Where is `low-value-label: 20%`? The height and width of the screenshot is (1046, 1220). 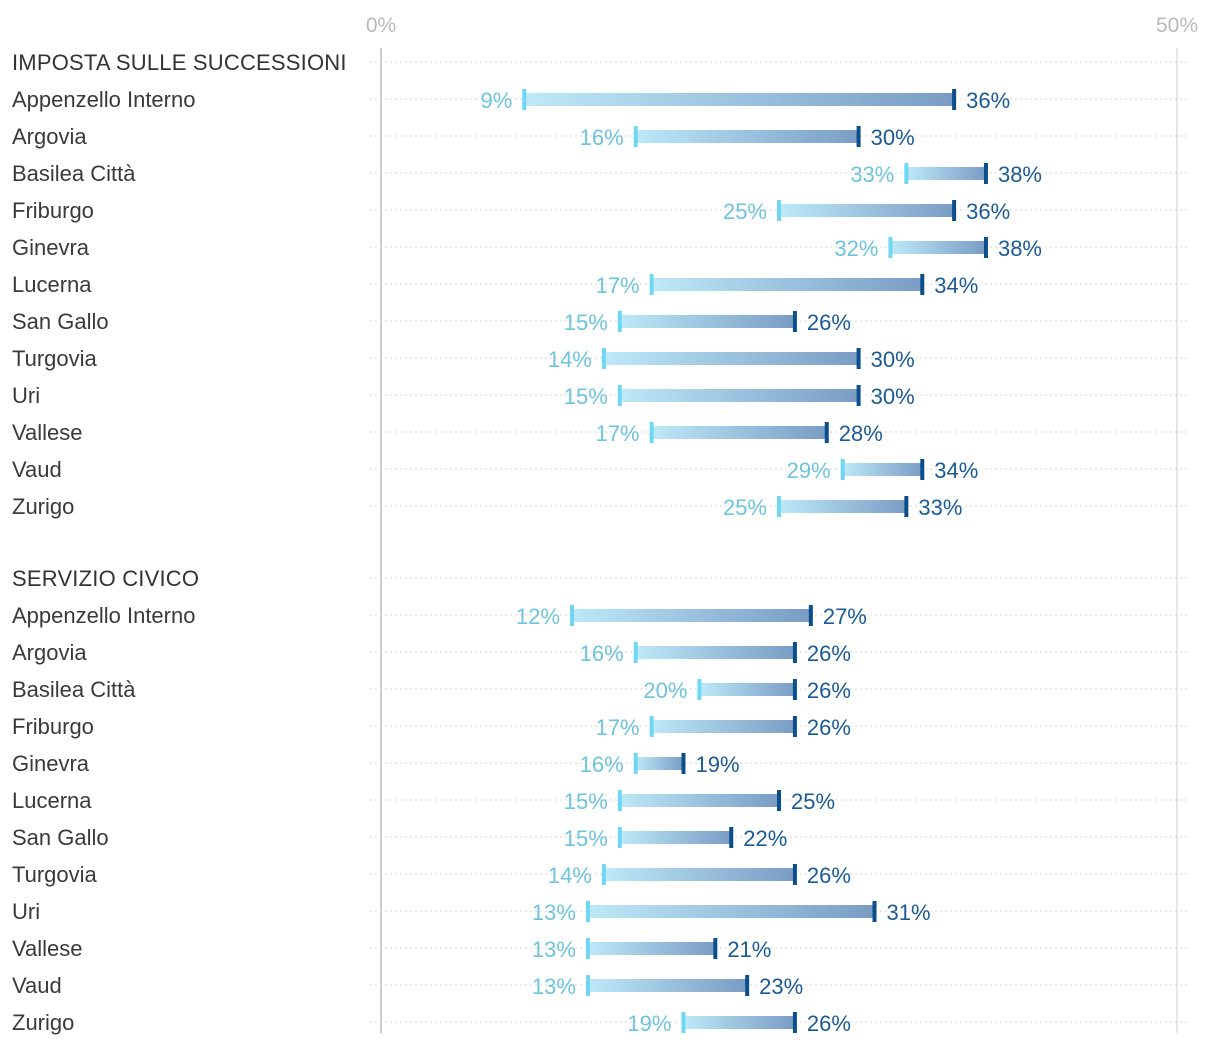 low-value-label: 20% is located at coordinates (665, 690).